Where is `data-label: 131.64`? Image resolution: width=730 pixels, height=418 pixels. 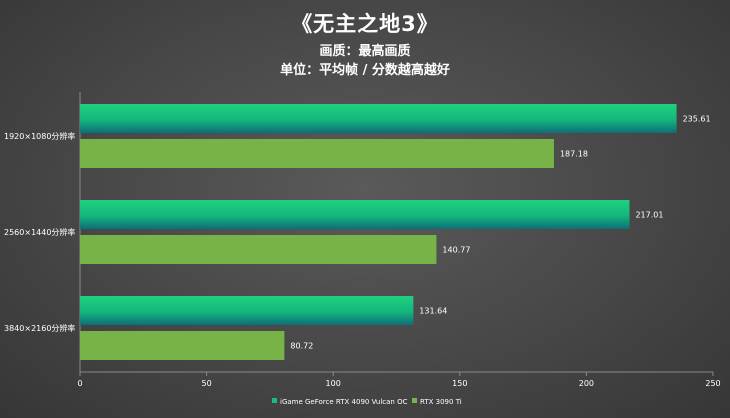
data-label: 131.64 is located at coordinates (433, 311).